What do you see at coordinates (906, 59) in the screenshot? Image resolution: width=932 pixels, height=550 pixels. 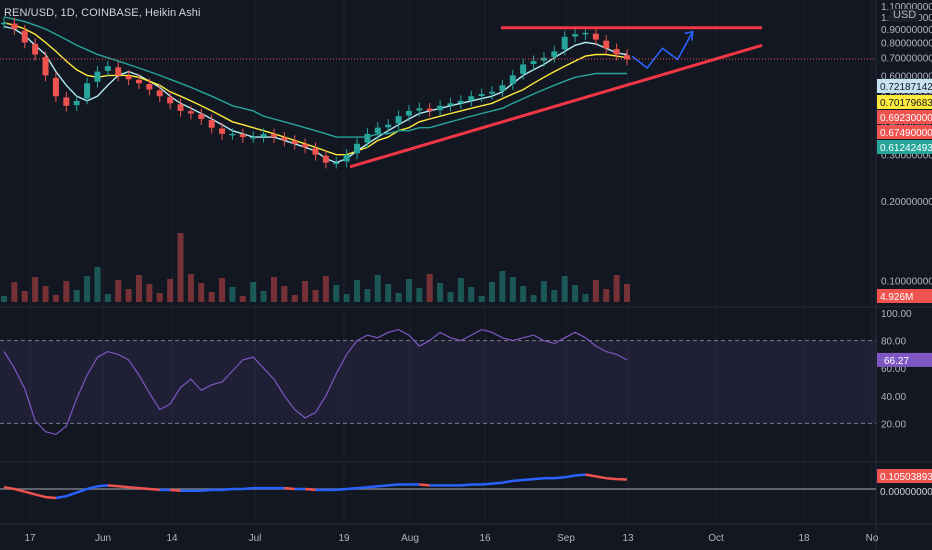 I see `price-tick-label: 0.70000000` at bounding box center [906, 59].